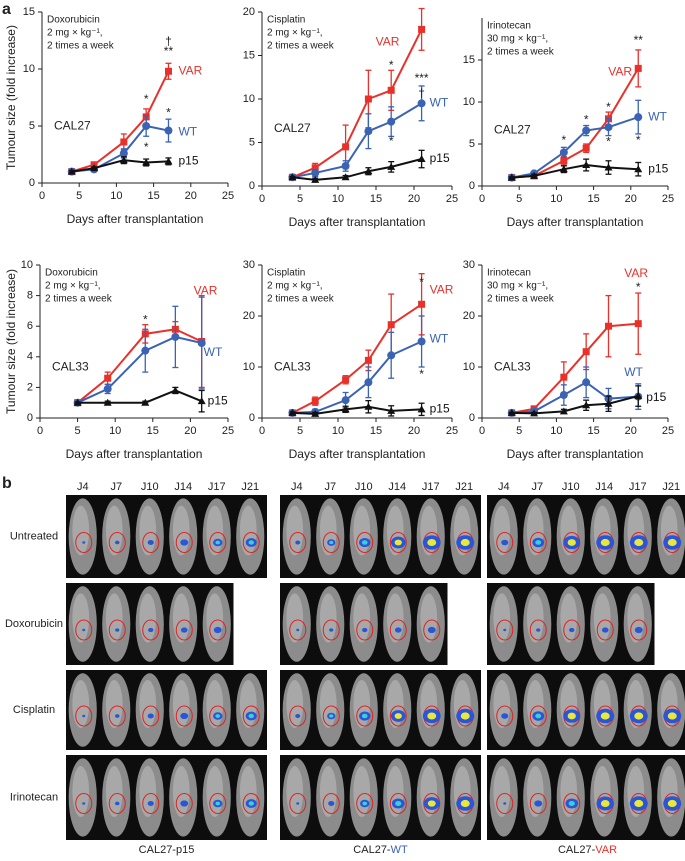 The height and width of the screenshot is (861, 685). Describe the element at coordinates (167, 850) in the screenshot. I see `group-label: CAL27-p15` at that location.